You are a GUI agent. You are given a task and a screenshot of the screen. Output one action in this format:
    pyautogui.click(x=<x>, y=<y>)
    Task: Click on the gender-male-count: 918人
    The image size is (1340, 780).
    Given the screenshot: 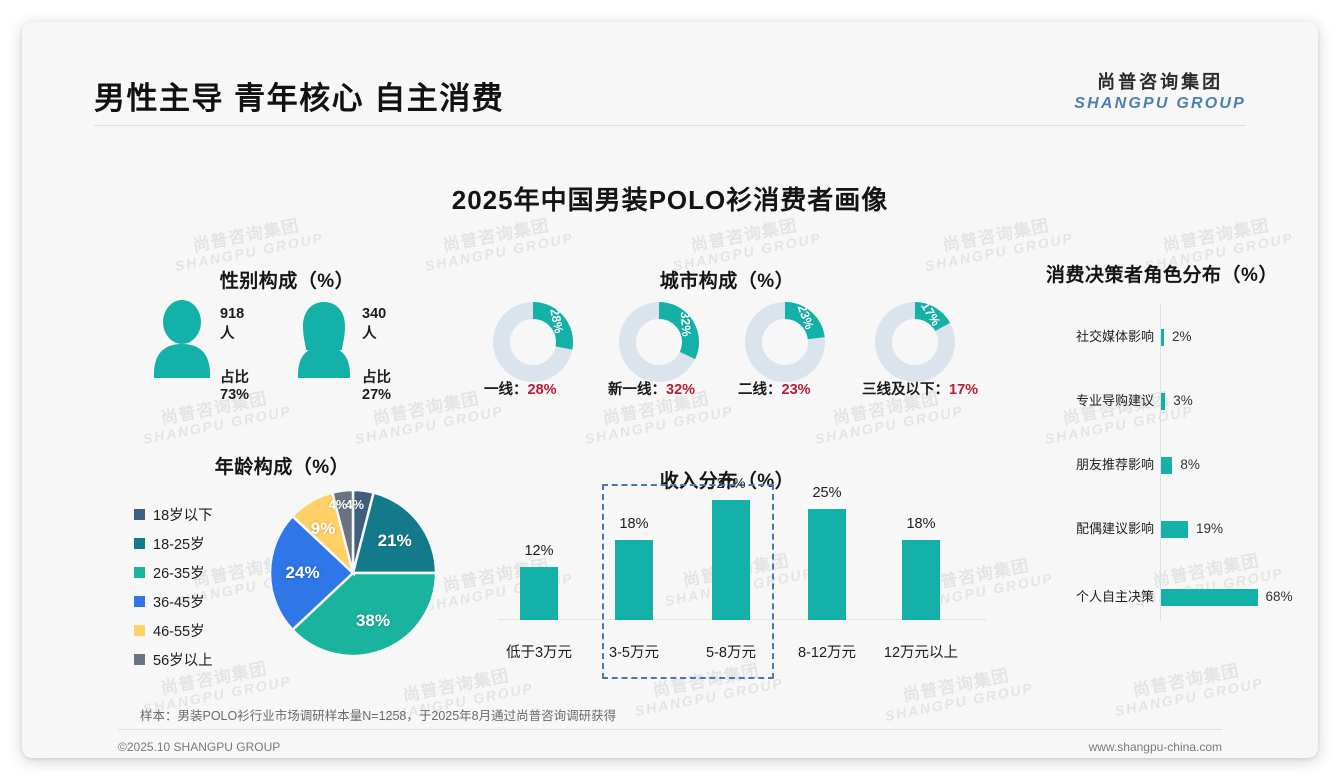 What is the action you would take?
    pyautogui.click(x=232, y=324)
    